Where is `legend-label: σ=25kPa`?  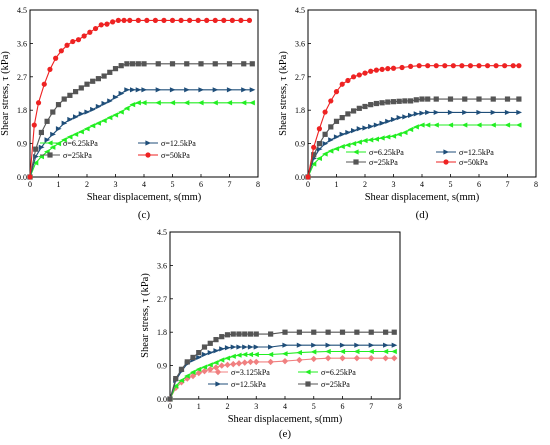 legend-label: σ=25kPa is located at coordinates (383, 162).